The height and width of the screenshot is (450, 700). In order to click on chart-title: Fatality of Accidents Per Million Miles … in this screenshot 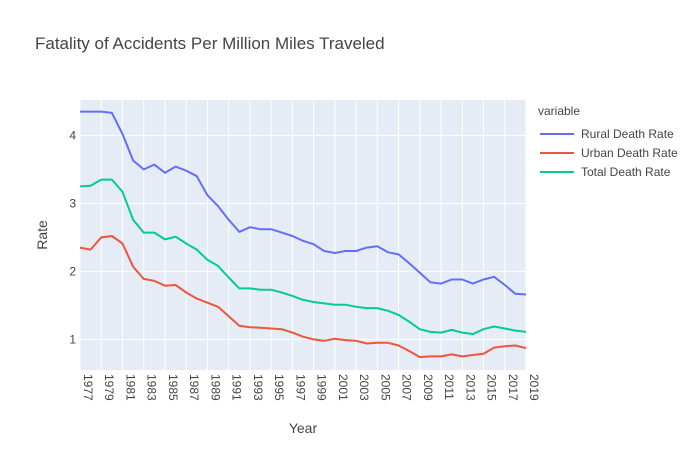, I will do `click(210, 43)`.